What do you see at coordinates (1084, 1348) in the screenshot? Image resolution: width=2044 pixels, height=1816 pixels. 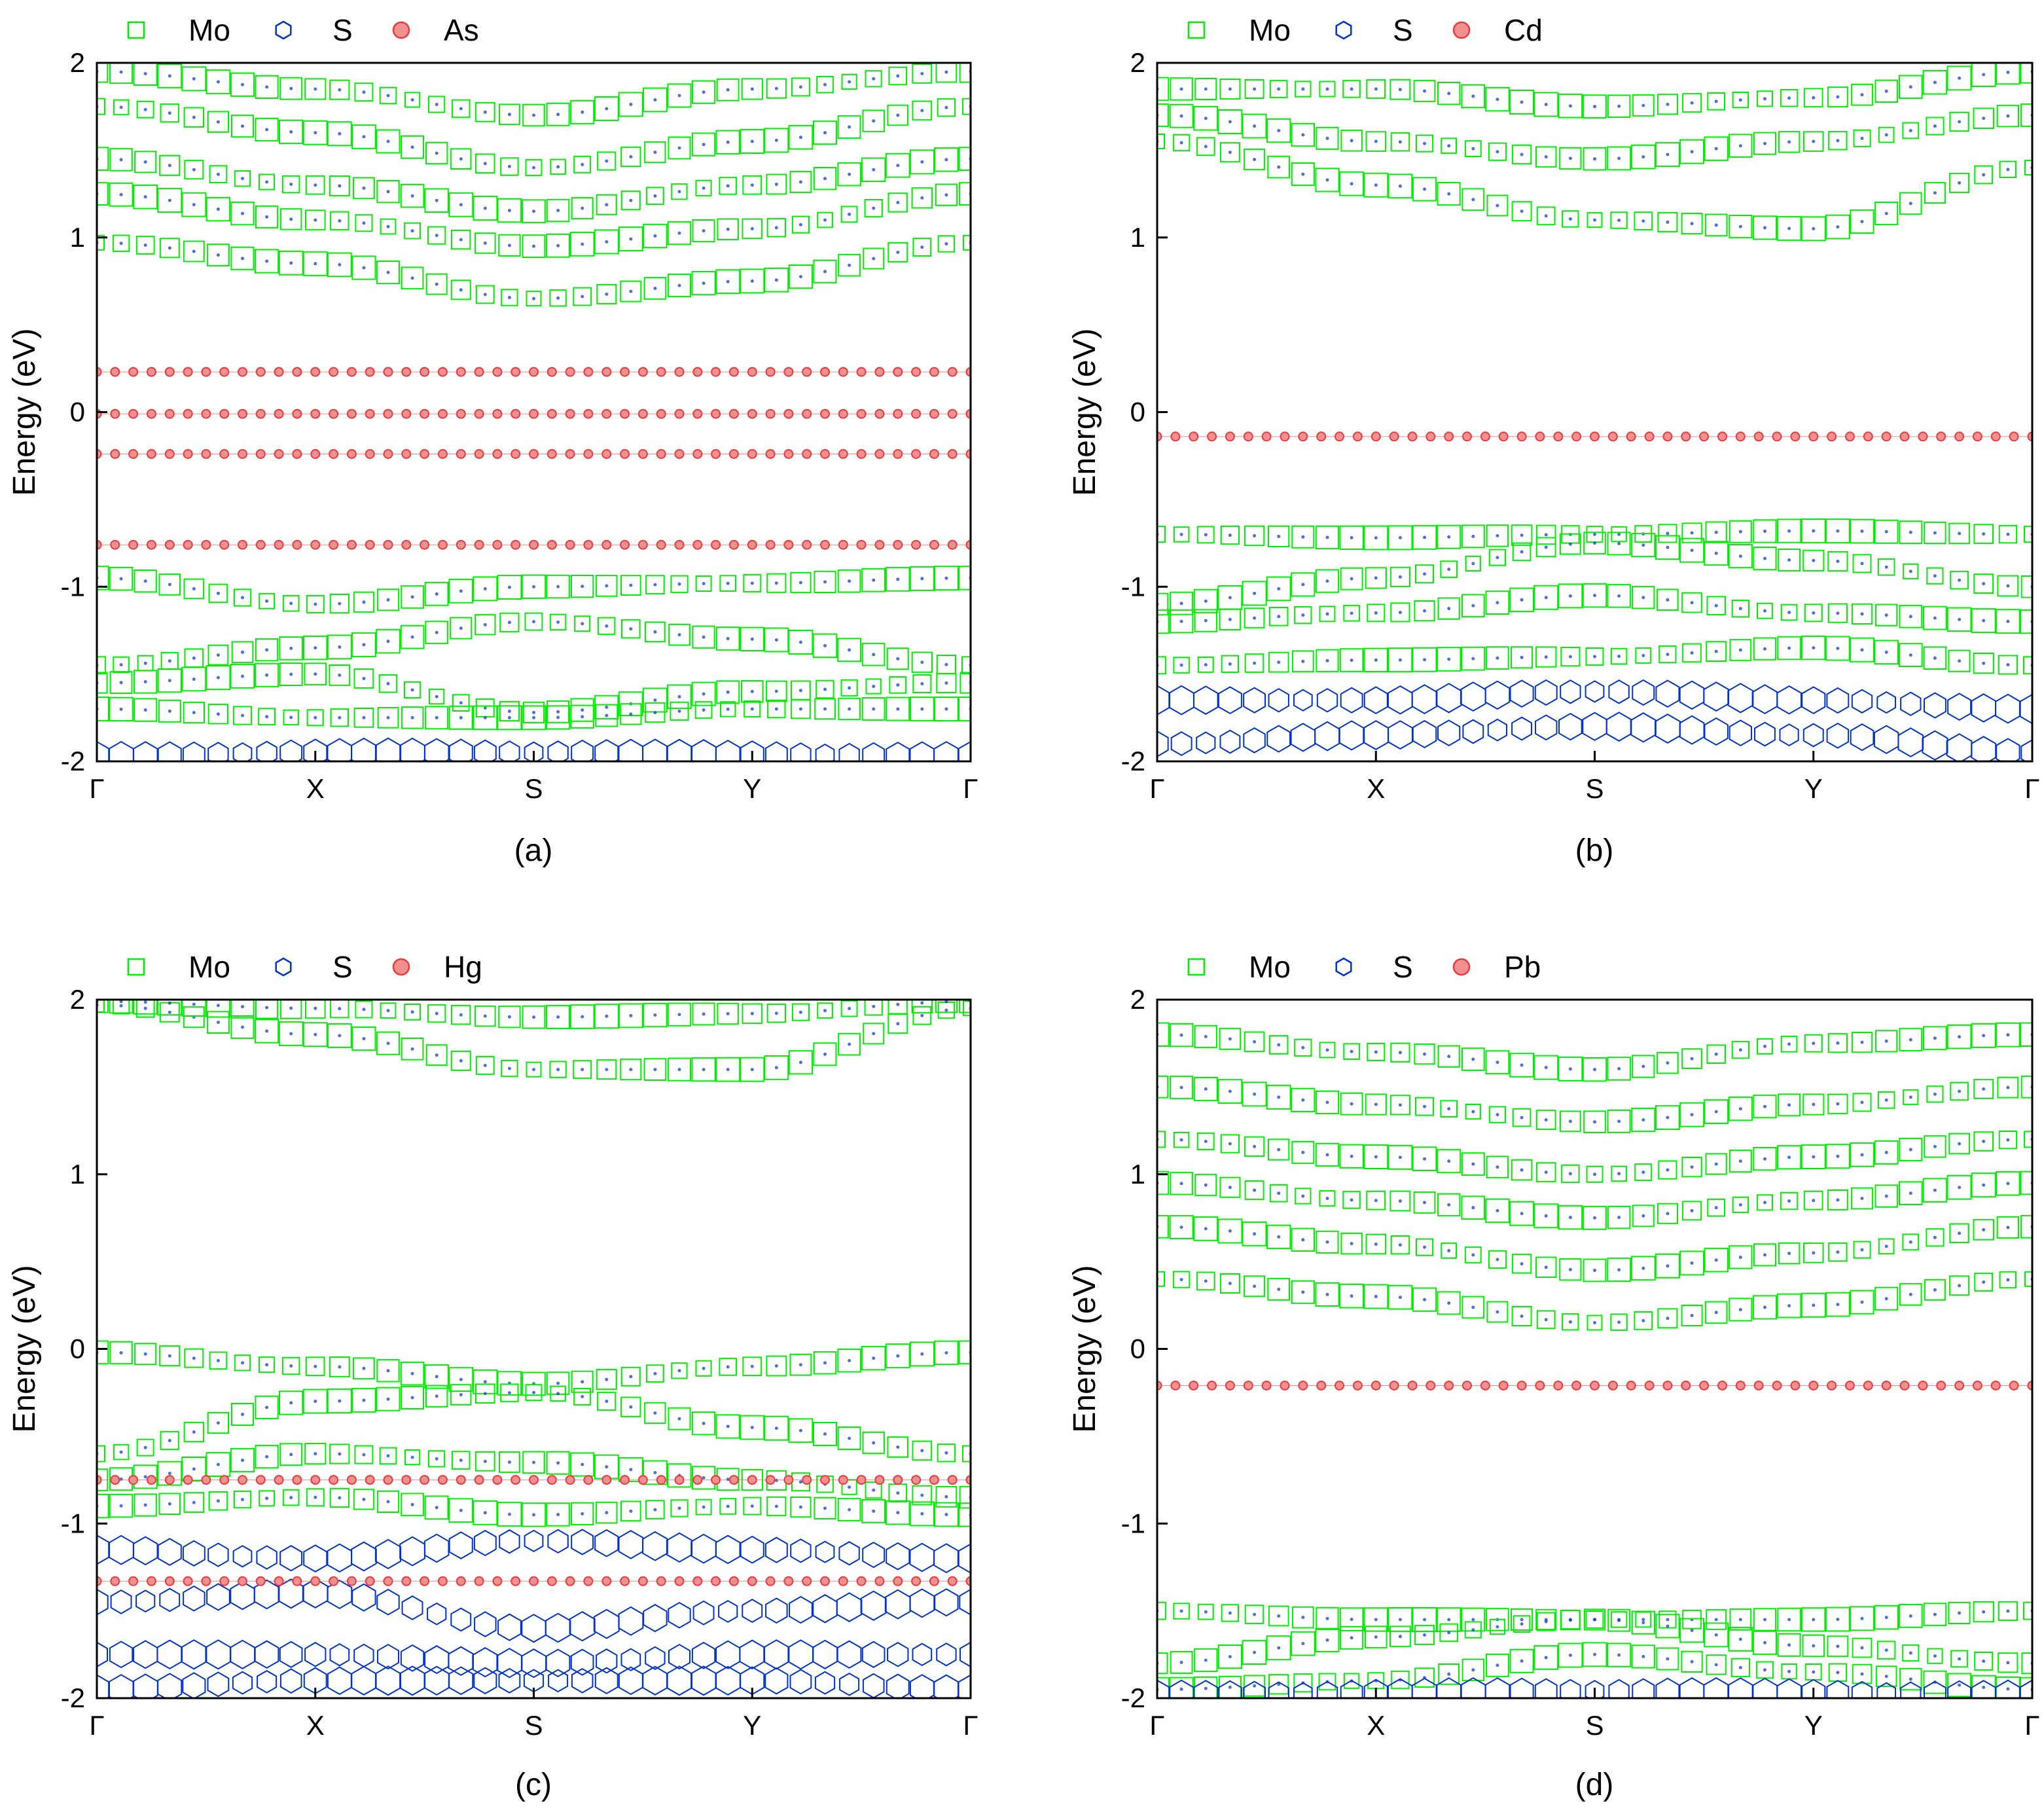 I see `y-axis-label: Energy (eV)` at bounding box center [1084, 1348].